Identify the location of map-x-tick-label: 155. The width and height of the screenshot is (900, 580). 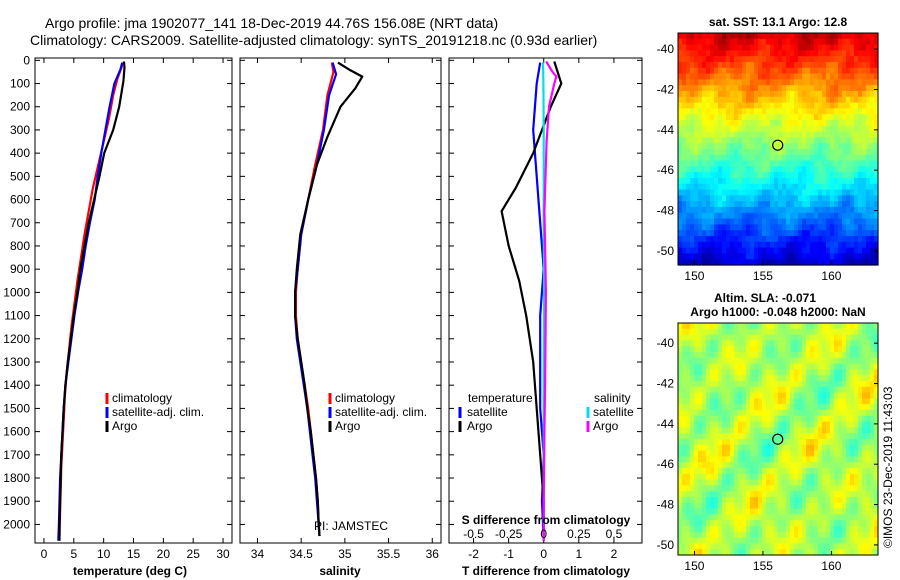
(763, 566).